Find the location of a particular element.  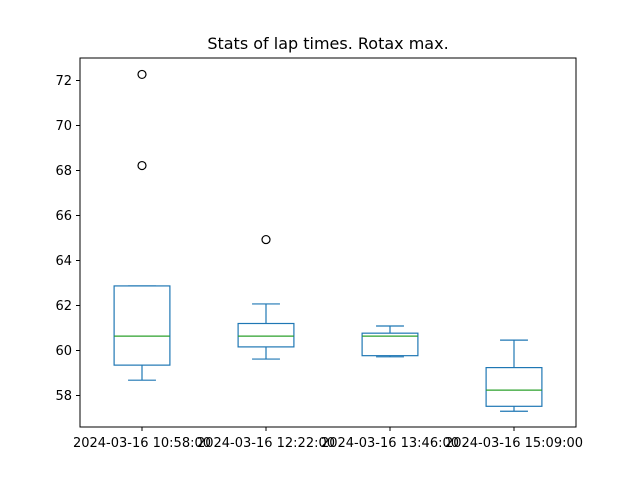

x-tick-label: 2024-03-16 15:09:00 is located at coordinates (514, 443).